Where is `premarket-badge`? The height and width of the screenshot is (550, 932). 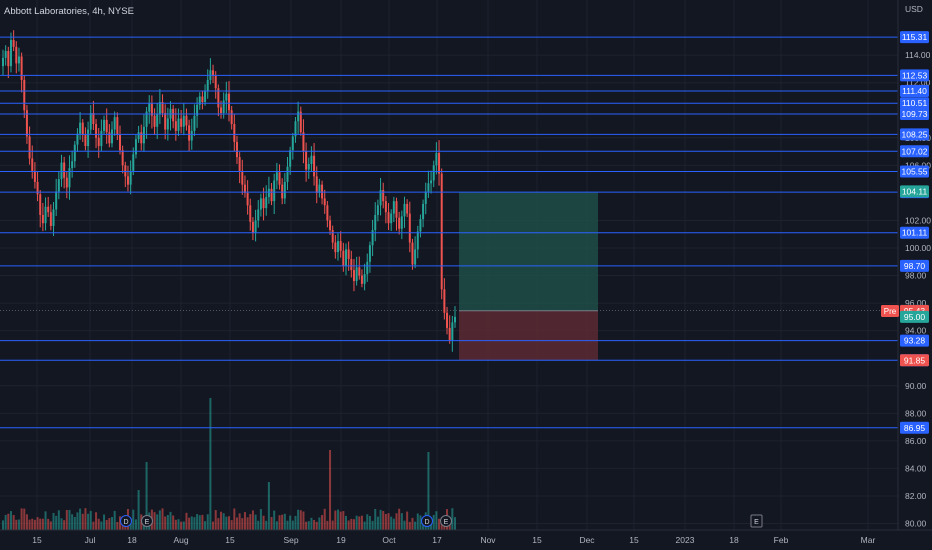 premarket-badge is located at coordinates (890, 310).